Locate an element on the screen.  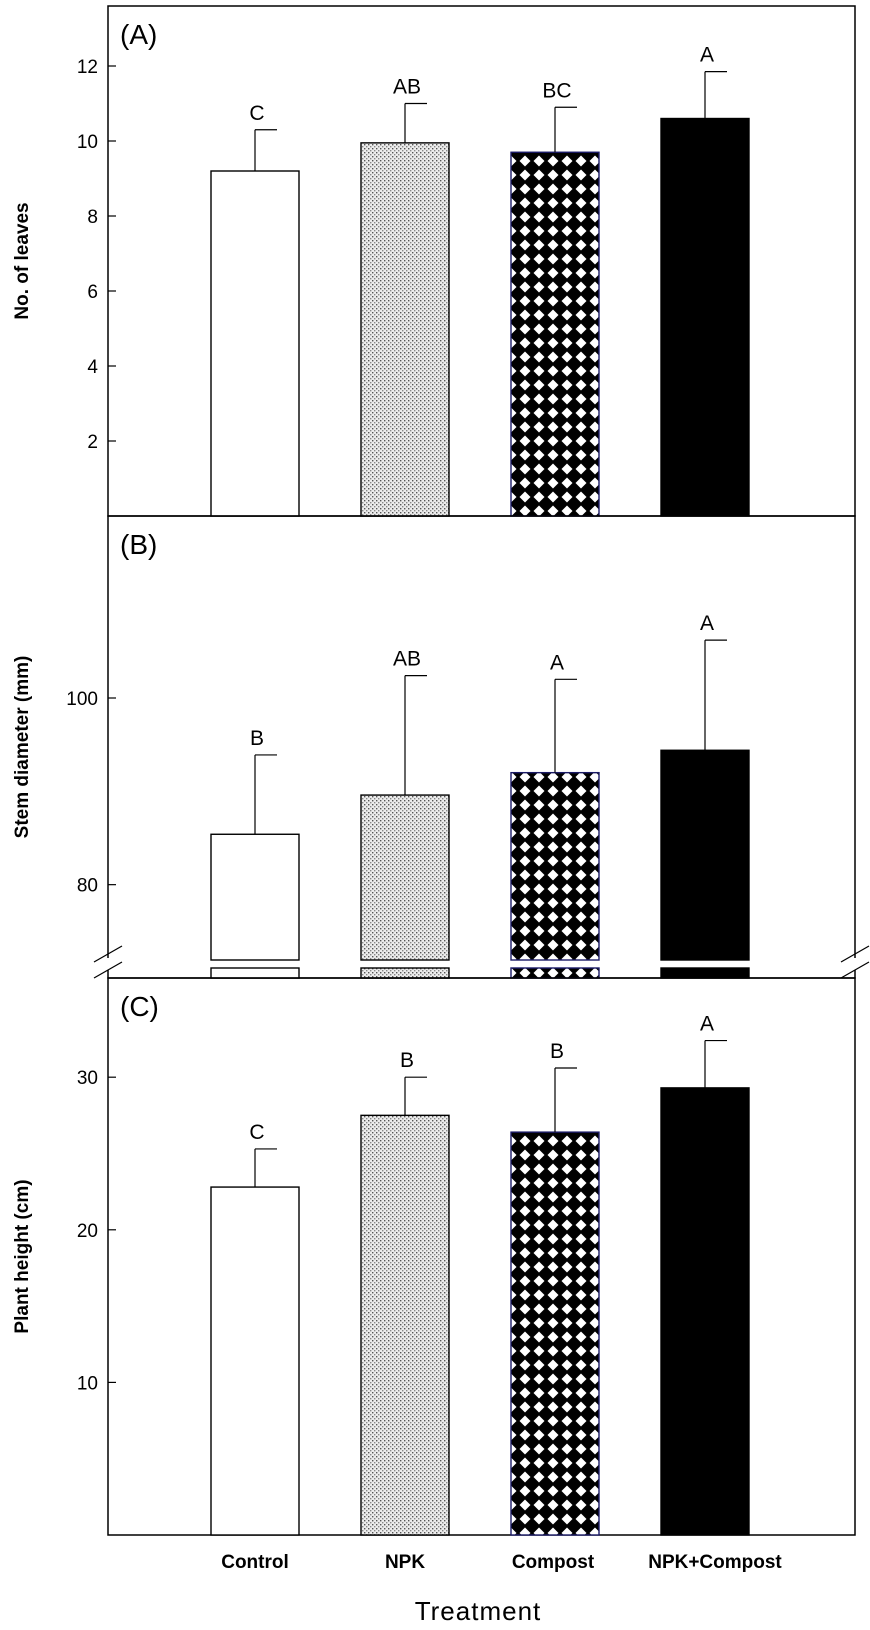
y-tick-label-0-4: 10 is located at coordinates (87, 142).